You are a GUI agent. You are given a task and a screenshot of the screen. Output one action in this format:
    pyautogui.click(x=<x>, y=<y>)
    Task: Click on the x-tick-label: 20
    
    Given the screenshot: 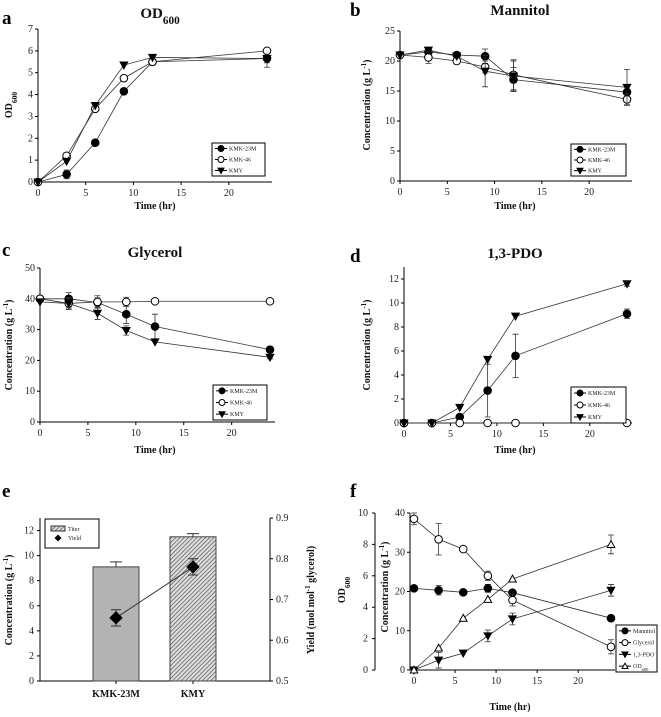 What is the action you would take?
    pyautogui.click(x=590, y=434)
    